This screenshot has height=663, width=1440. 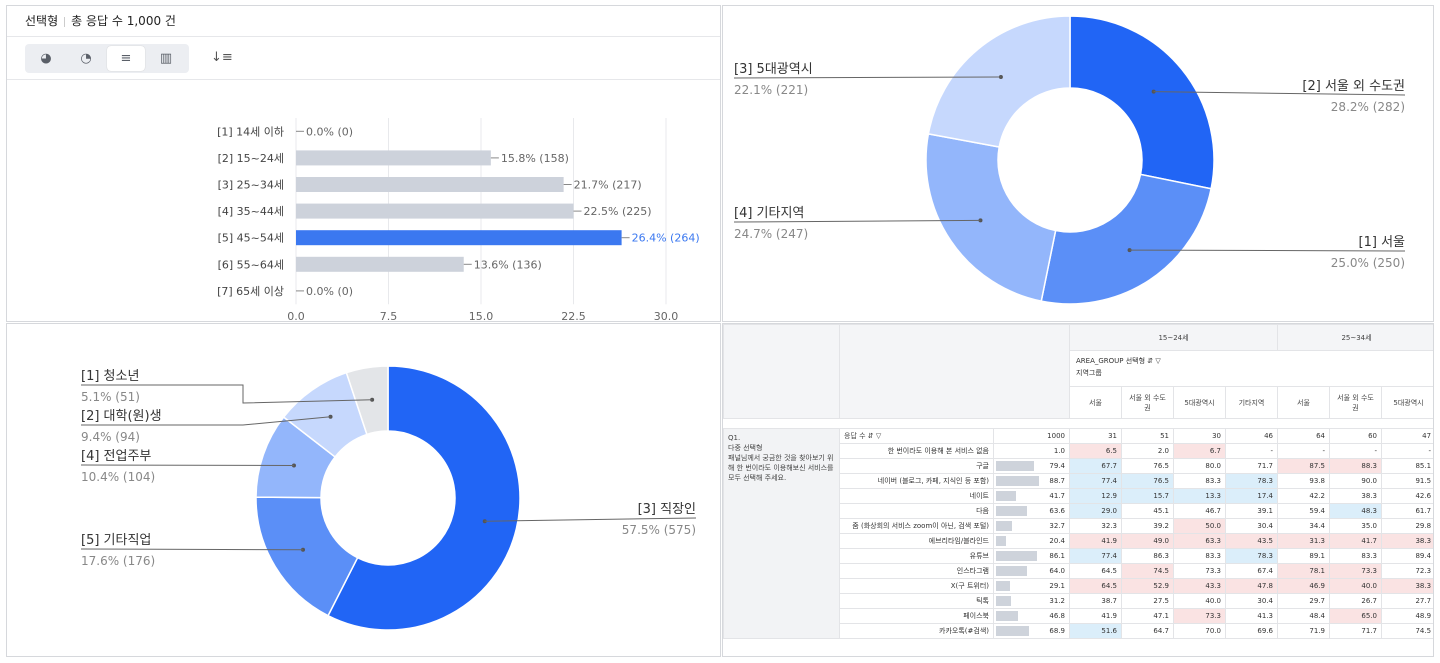 I want to click on horizontal-bar-chart-icon: ≡, so click(x=126, y=58).